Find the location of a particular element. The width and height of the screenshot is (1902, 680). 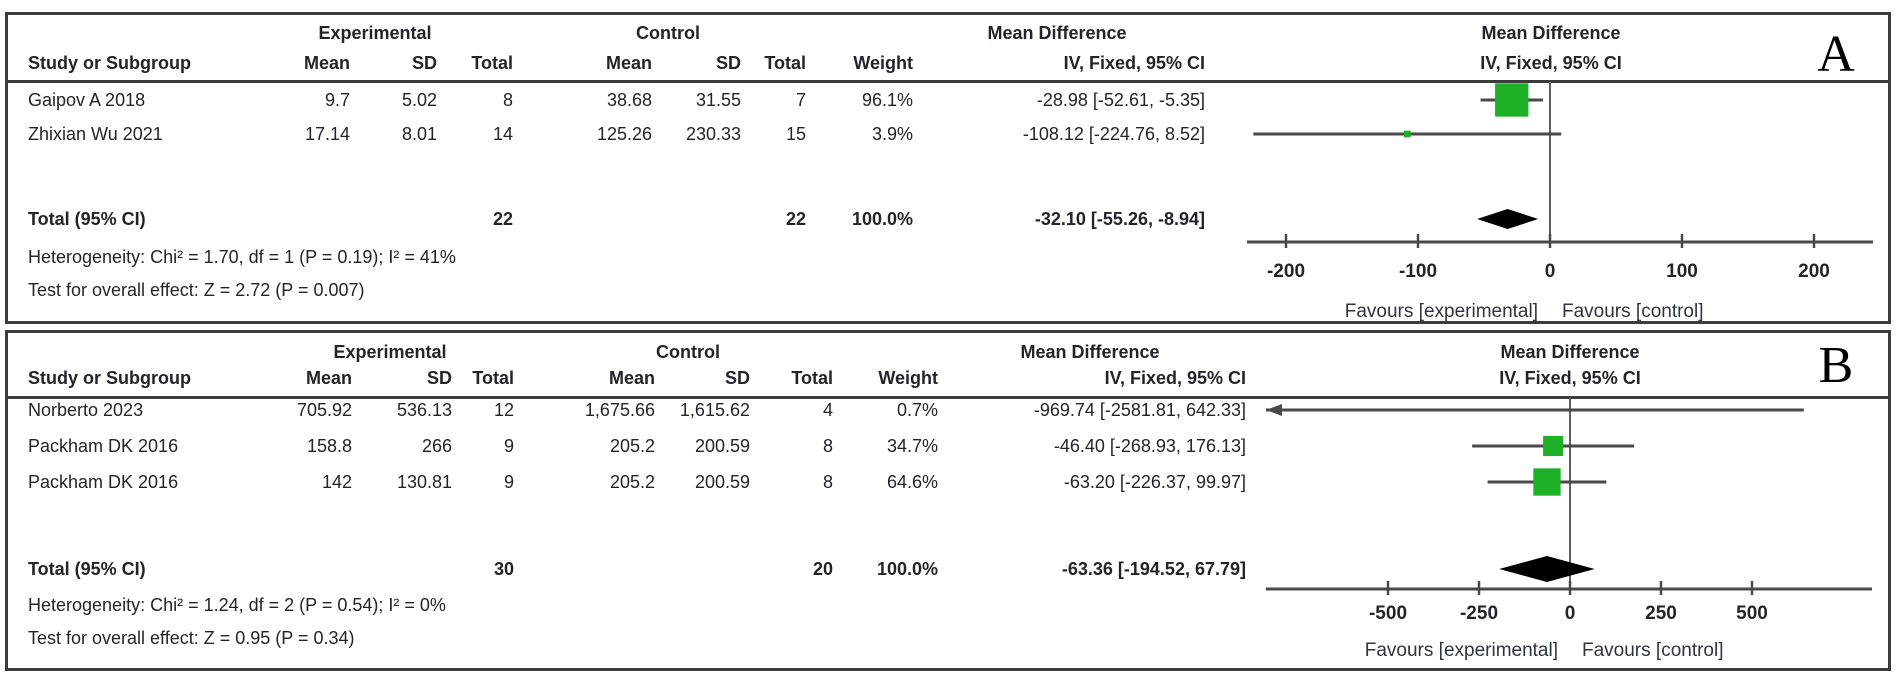

ci-cell: -108.12 [-224.76, 8.52] is located at coordinates (1113, 134).